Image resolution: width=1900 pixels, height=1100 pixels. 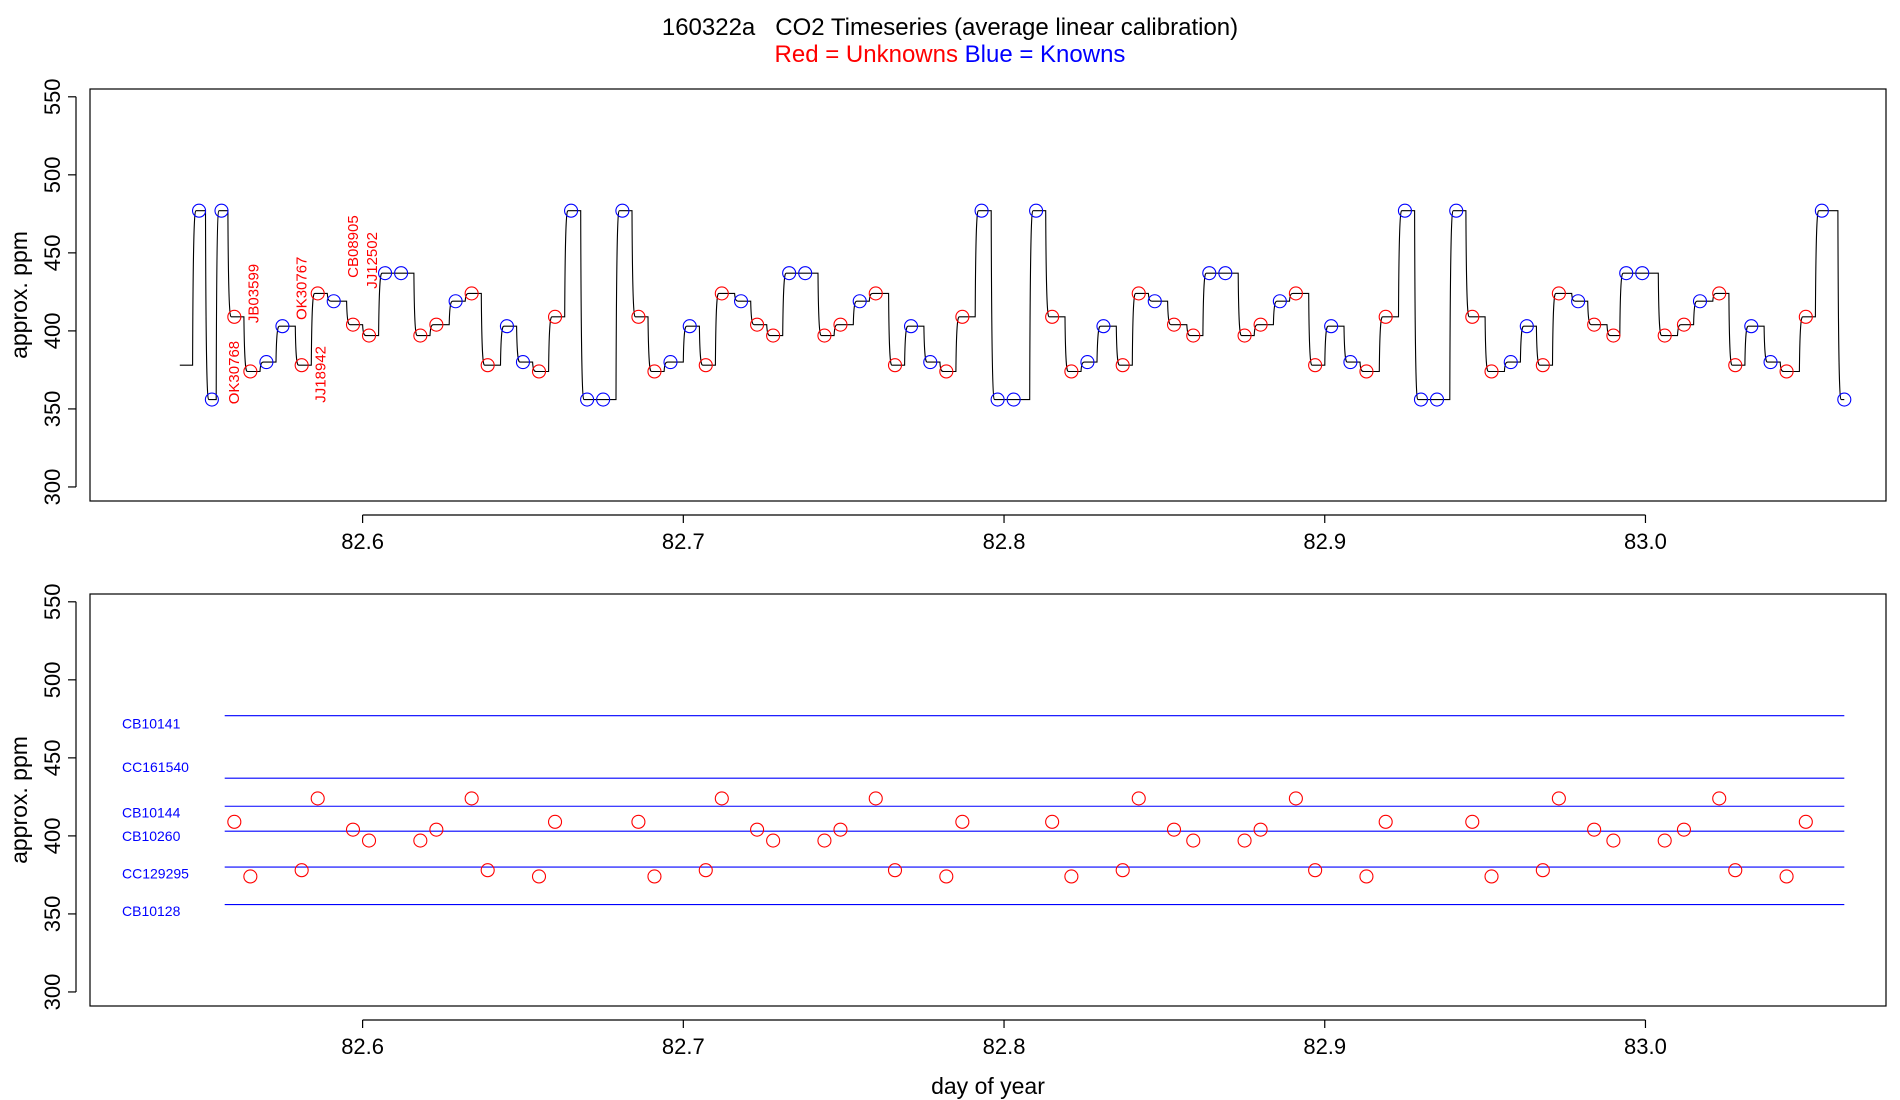 What do you see at coordinates (950, 55) in the screenshot?
I see `chart-subtitle: Red = Unknowns Blue = Knowns` at bounding box center [950, 55].